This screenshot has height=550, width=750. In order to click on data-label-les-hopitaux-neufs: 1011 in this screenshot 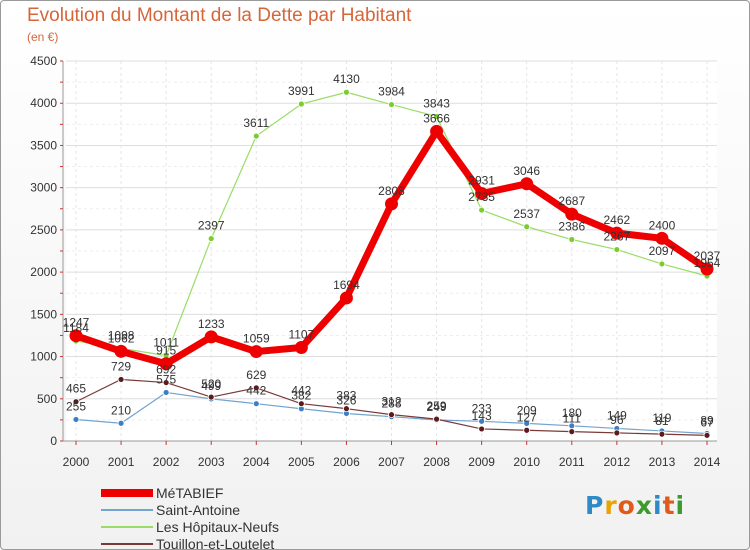, I will do `click(166, 343)`.